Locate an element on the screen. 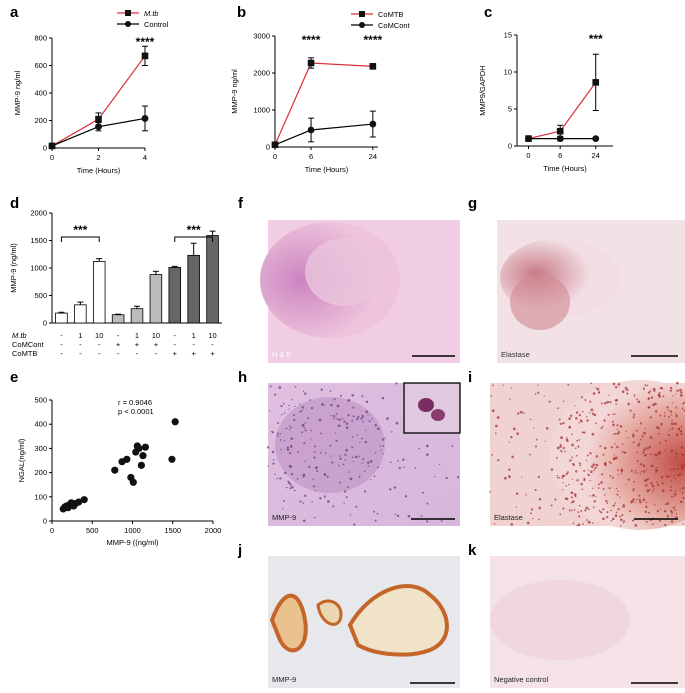  x-tick-label: 24 is located at coordinates (596, 155).